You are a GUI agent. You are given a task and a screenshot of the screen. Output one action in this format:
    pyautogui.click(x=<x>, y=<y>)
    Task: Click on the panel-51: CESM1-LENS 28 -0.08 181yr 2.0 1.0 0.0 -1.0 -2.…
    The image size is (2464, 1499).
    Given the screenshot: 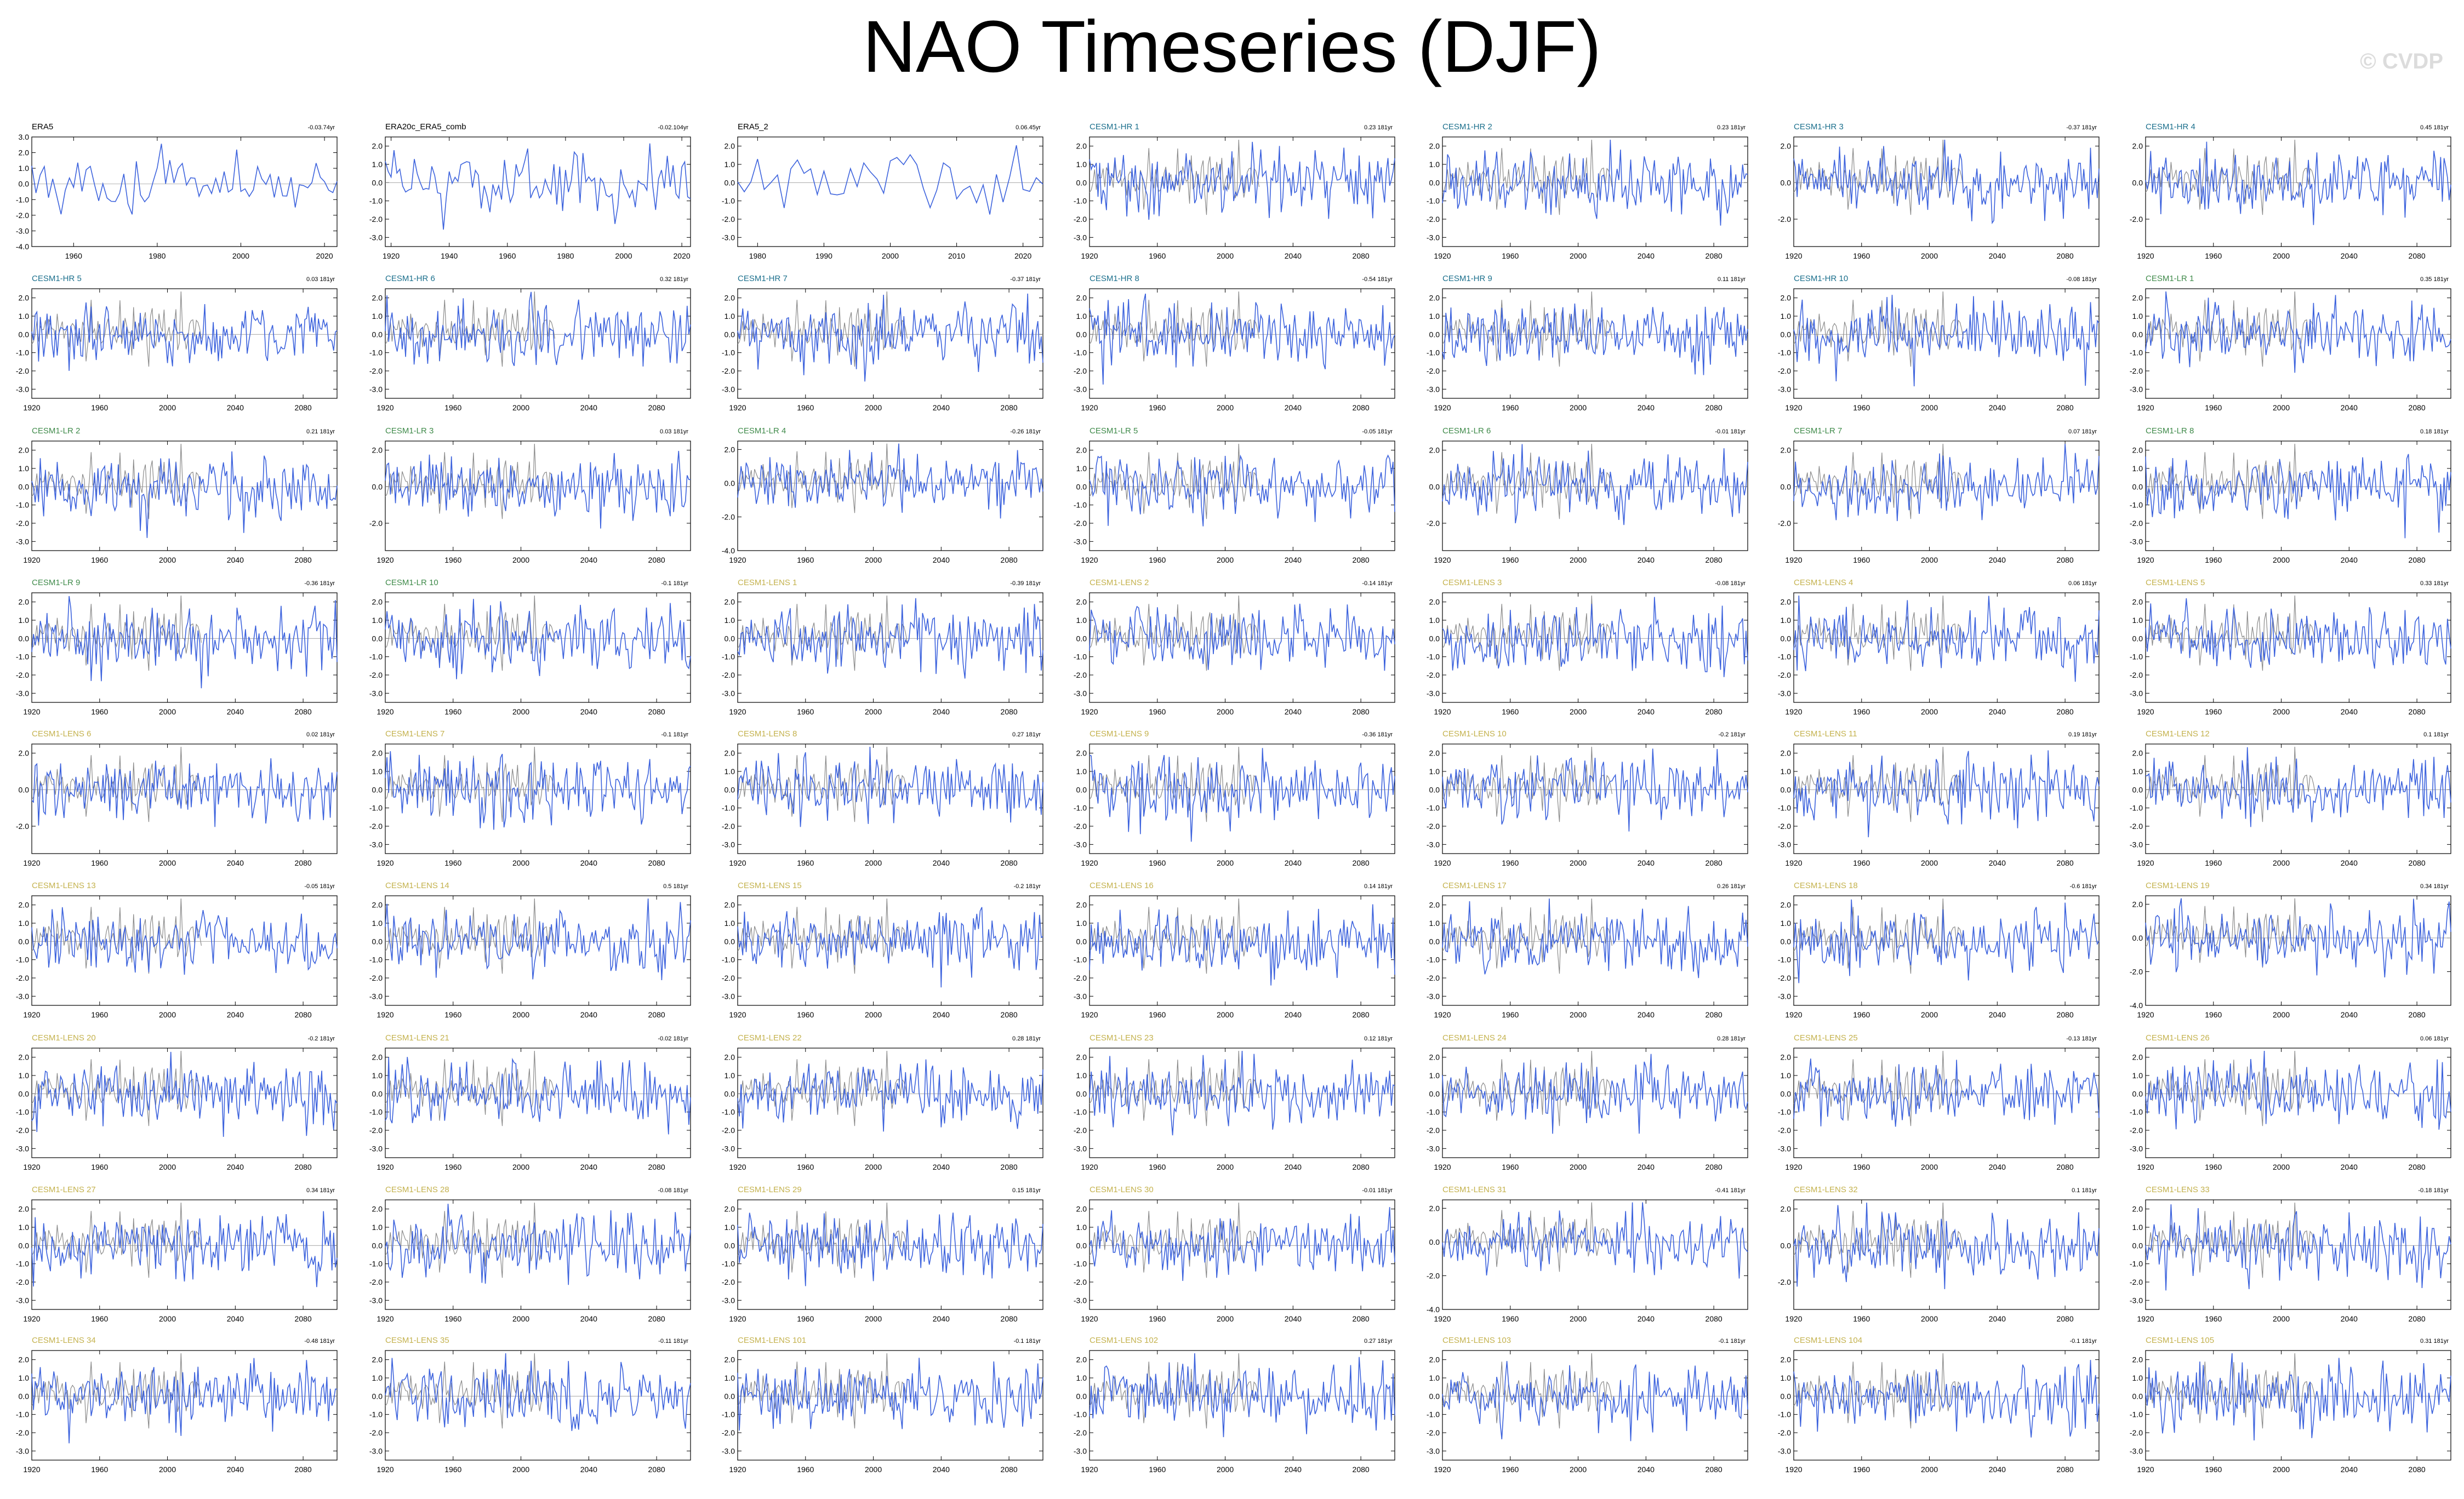 What is the action you would take?
    pyautogui.click(x=530, y=1254)
    